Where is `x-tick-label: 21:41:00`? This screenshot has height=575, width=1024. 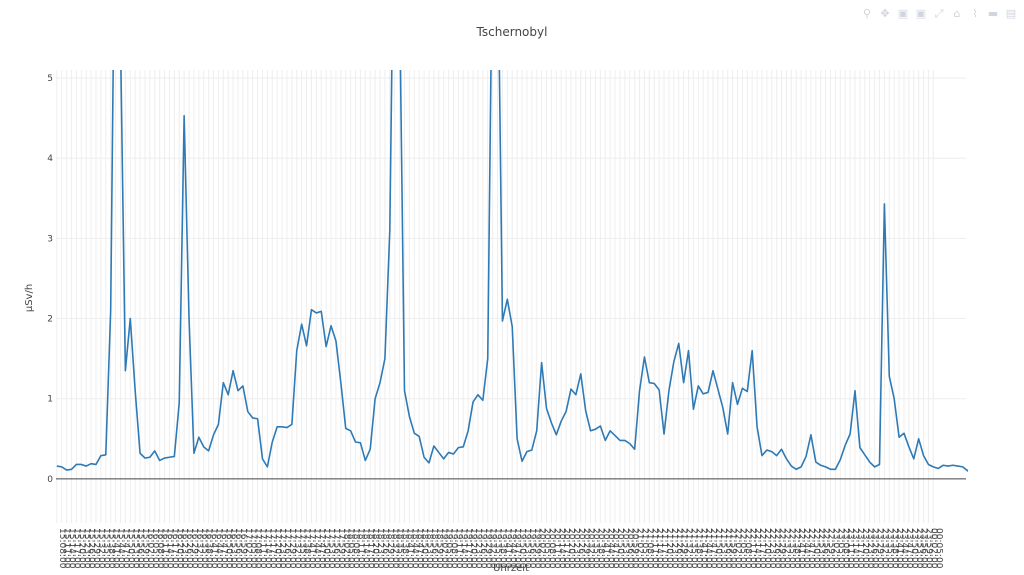 x-tick-label: 21:41:00 is located at coordinates (703, 548).